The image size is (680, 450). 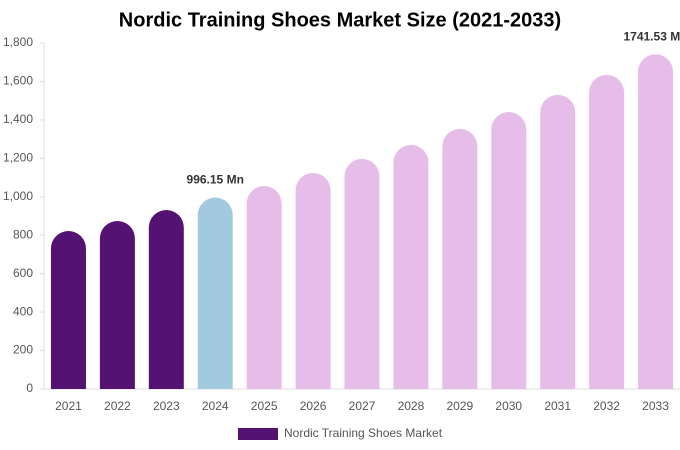 What do you see at coordinates (18, 119) in the screenshot?
I see `y-tick-label: 1,400` at bounding box center [18, 119].